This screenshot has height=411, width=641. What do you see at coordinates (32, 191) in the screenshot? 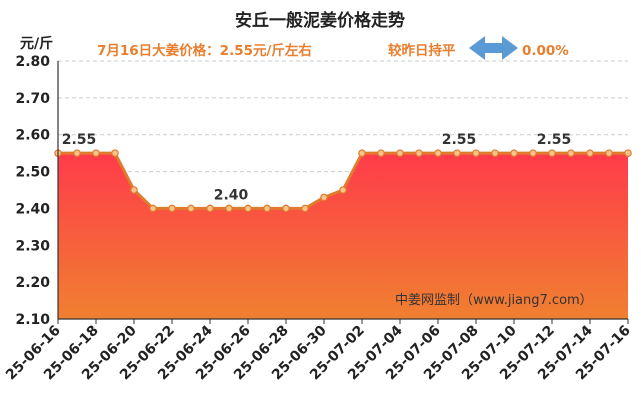
I see `y-axis-ticks: 2.80 2.70 2.60 2.50 2.40 2.30 2.20 2.10` at bounding box center [32, 191].